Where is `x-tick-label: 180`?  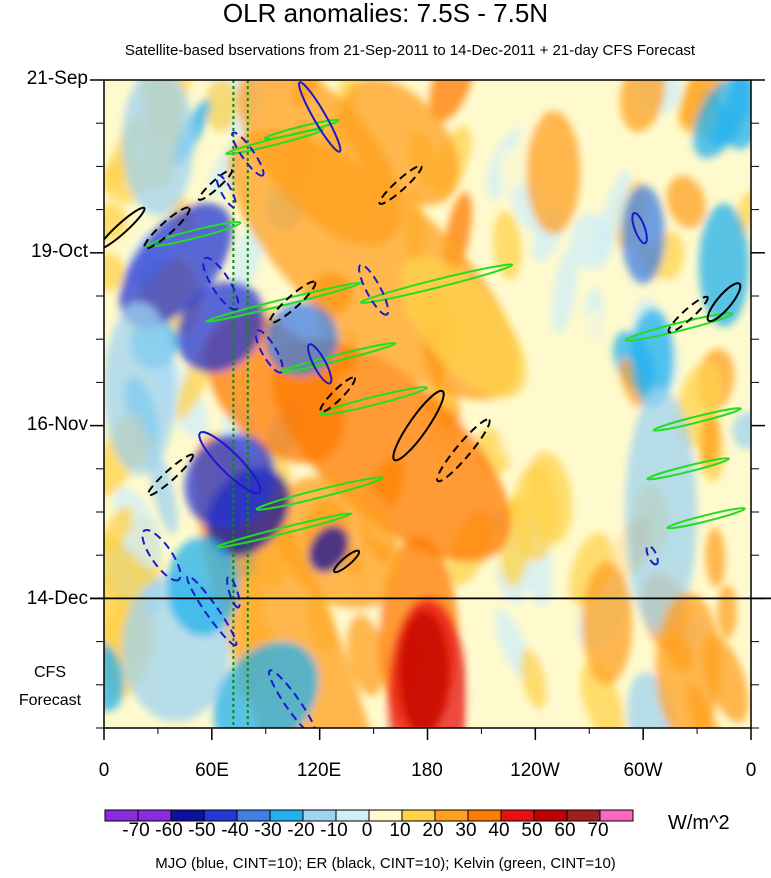 x-tick-label: 180 is located at coordinates (427, 770).